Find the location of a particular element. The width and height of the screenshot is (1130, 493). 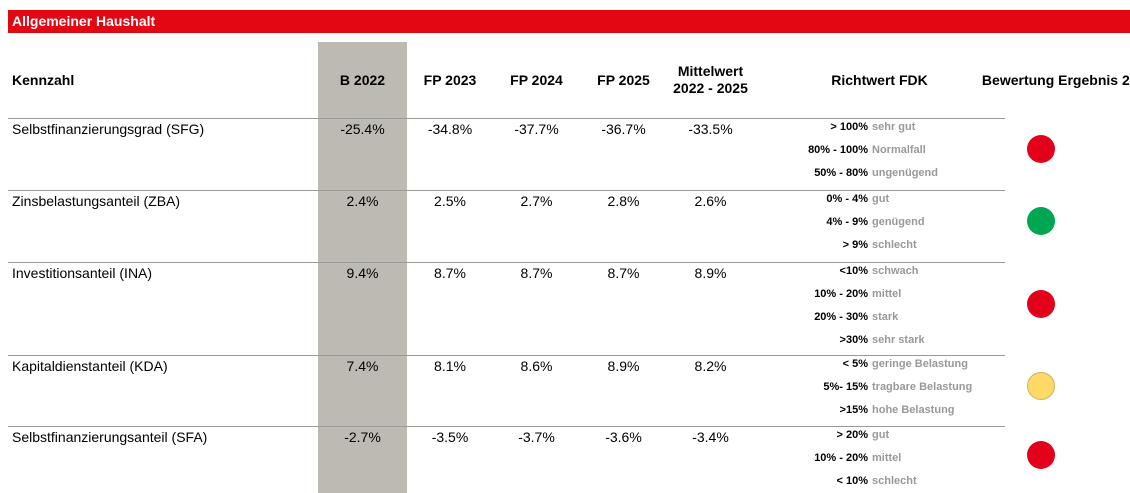

header-cell: Bewertung Ergebnis 2022 is located at coordinates (1055, 79).